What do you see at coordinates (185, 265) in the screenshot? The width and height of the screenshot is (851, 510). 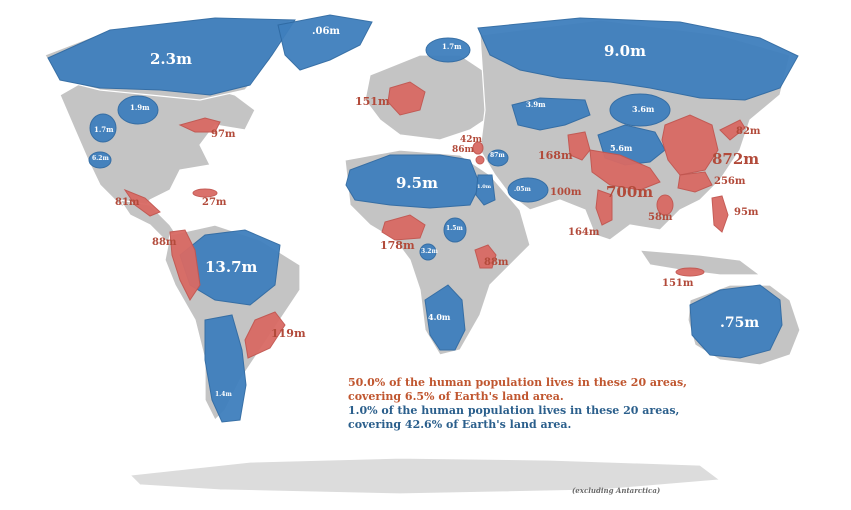 I see `andes-dense-region` at bounding box center [185, 265].